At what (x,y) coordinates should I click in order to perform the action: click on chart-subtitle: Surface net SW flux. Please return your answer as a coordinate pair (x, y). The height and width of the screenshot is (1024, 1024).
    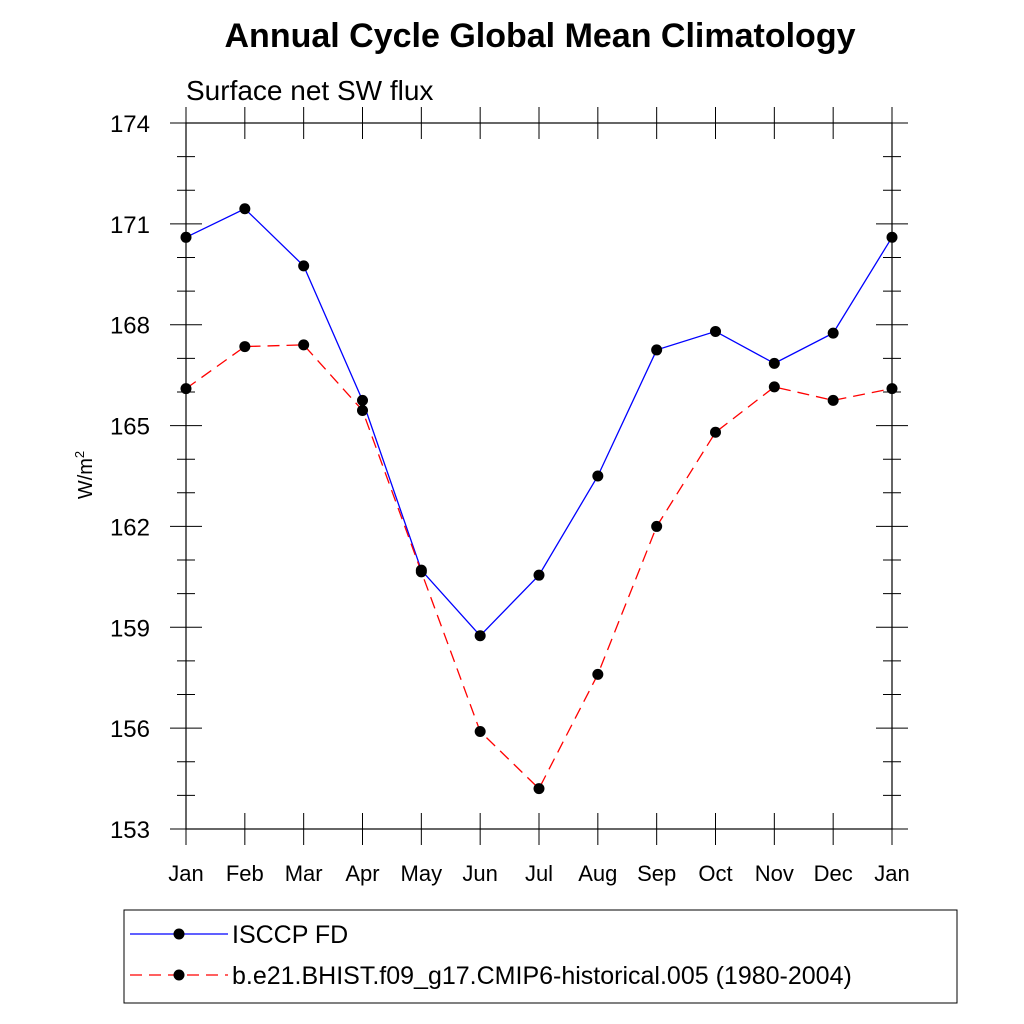
    Looking at the image, I should click on (309, 90).